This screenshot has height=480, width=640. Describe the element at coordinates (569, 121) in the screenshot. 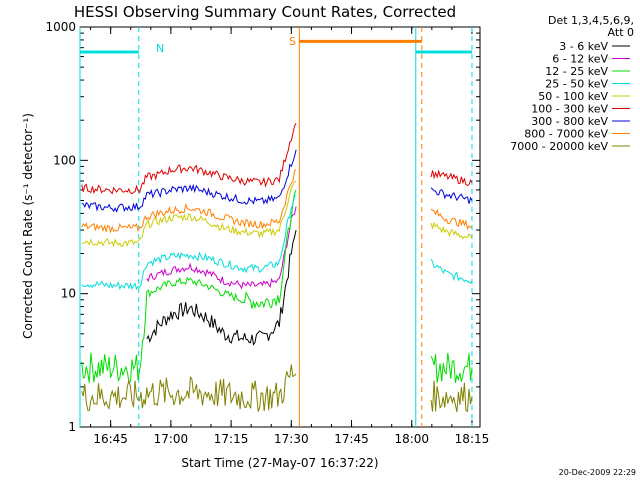

I see `legend-label-6: 300 - 800 keV` at that location.